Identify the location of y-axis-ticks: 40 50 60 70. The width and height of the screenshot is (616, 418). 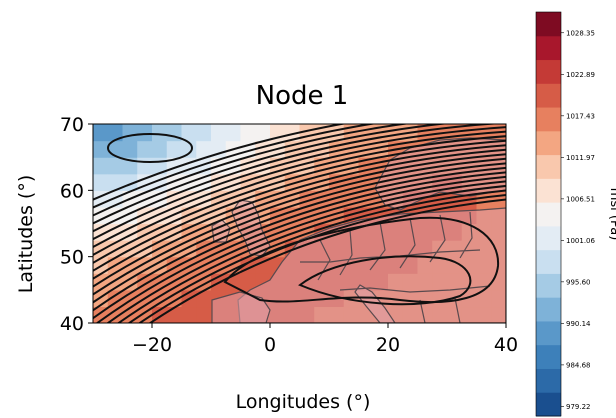
(76, 224).